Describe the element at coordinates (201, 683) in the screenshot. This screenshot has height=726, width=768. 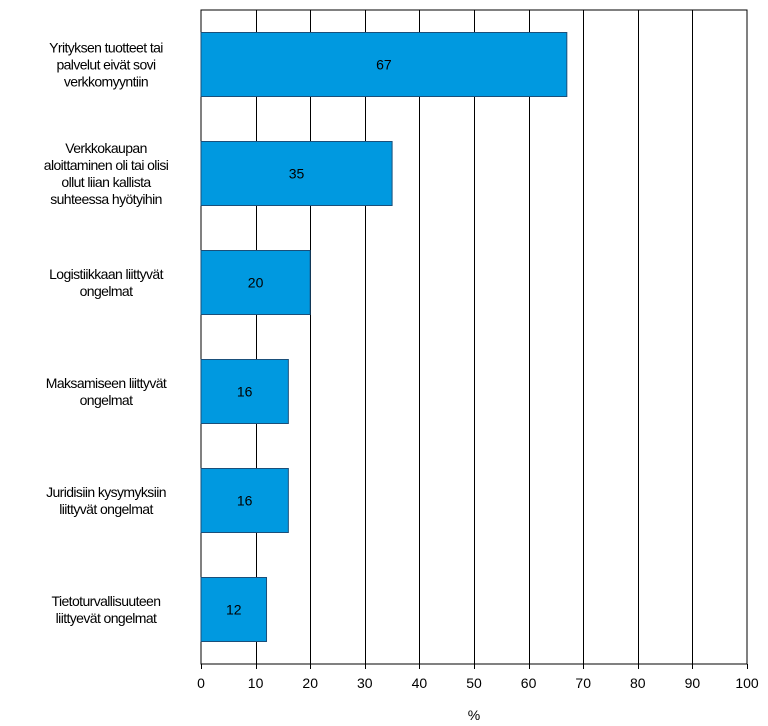
I see `x-tick-label: 0` at that location.